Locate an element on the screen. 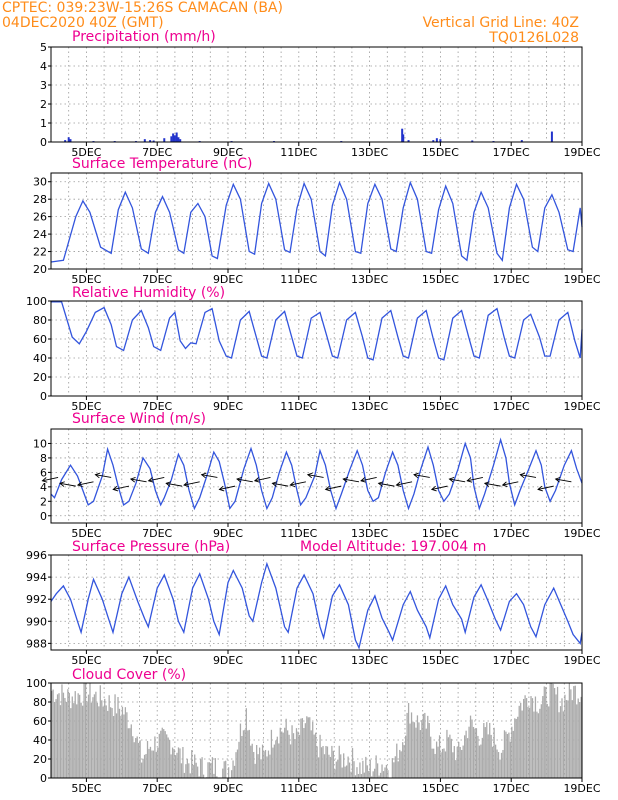 The width and height of the screenshot is (618, 800). humidity-y-tick-label: 20 is located at coordinates (40, 377).